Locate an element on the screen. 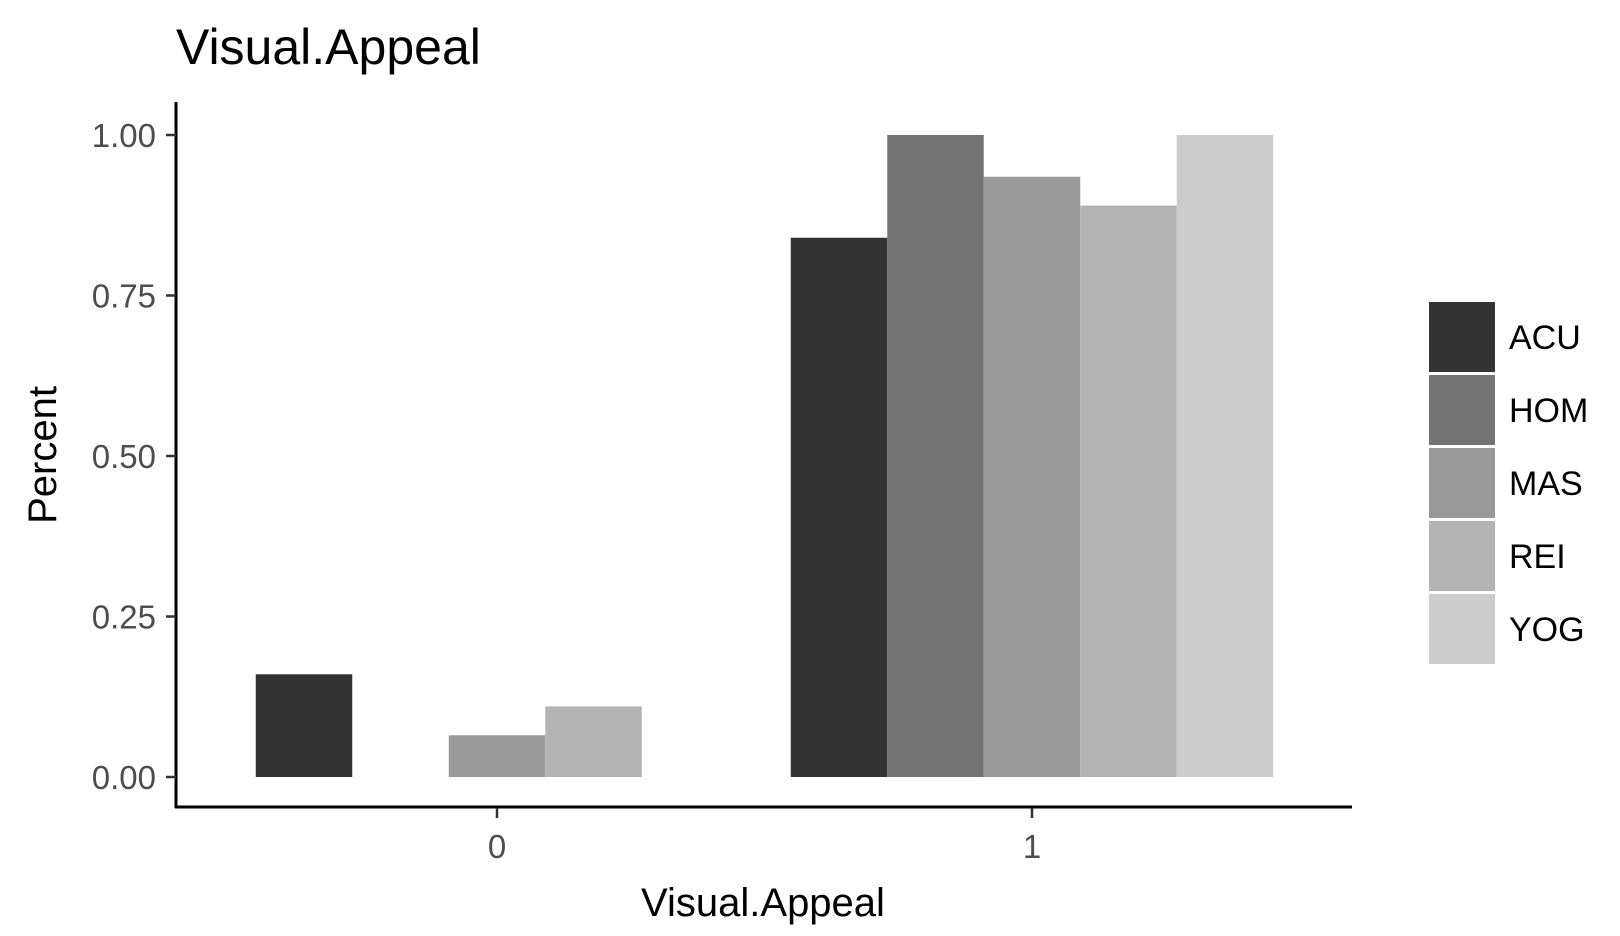 The width and height of the screenshot is (1620, 936). y-axis: 0.00 0.25 0.50 0.75 1.00 is located at coordinates (135, 455).